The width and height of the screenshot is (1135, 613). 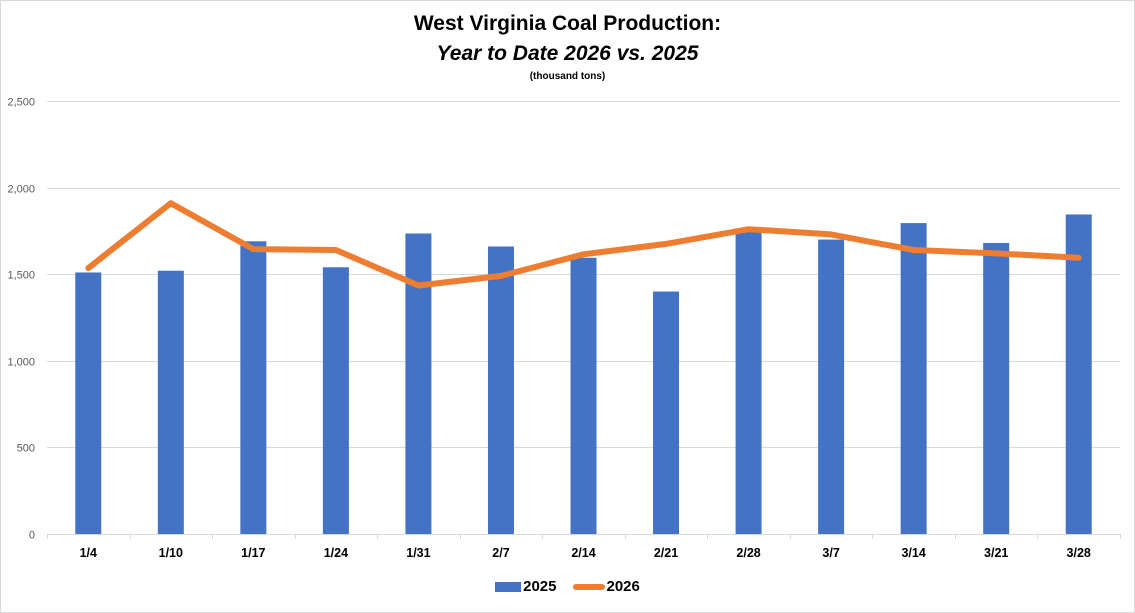 What do you see at coordinates (1079, 553) in the screenshot?
I see `x-tick-label: 3/28` at bounding box center [1079, 553].